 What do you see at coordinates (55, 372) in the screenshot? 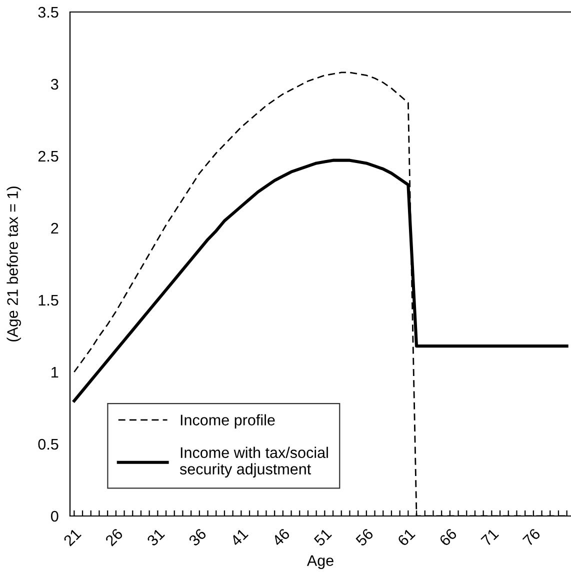
I see `y-tick-label: 1` at bounding box center [55, 372].